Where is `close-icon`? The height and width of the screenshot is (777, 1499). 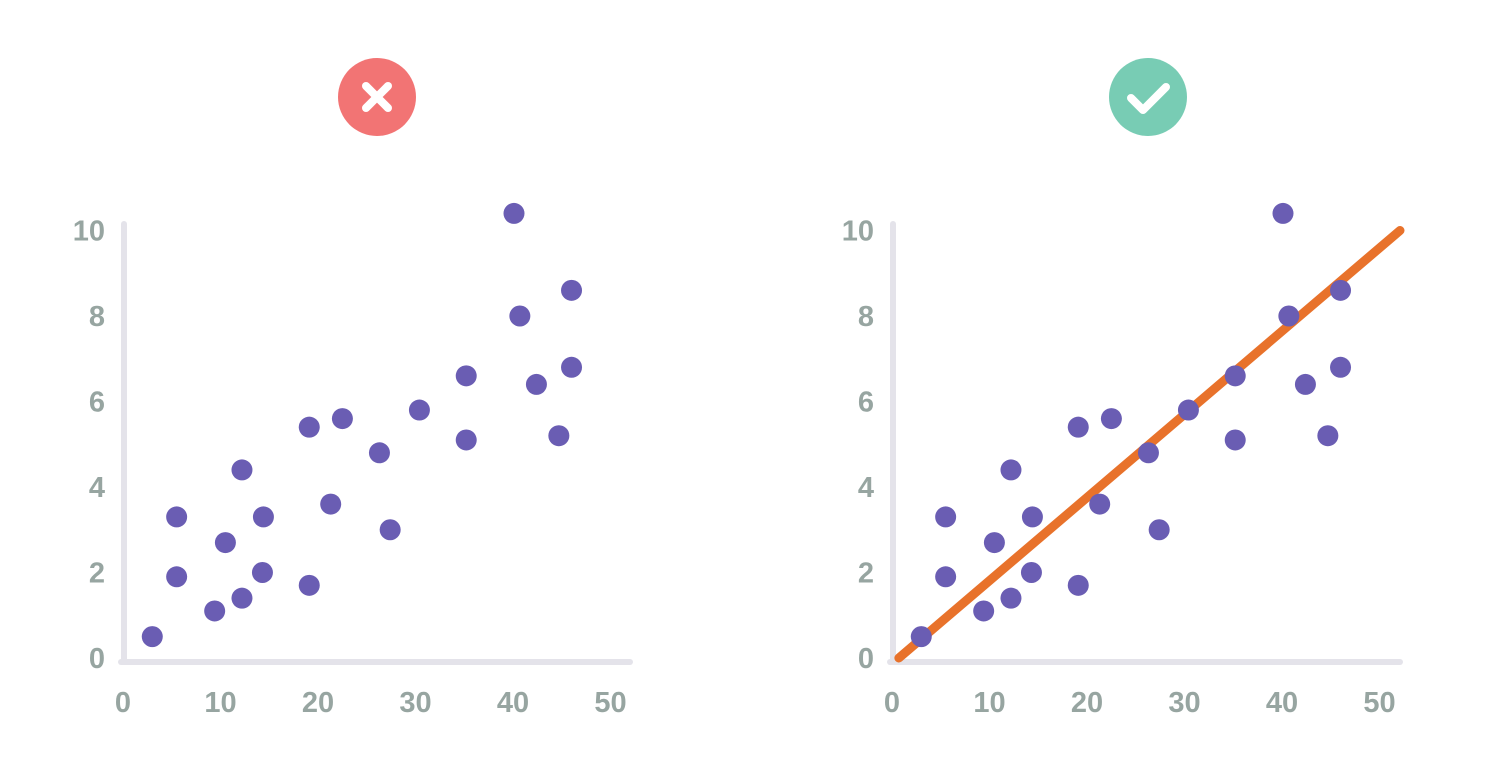
close-icon is located at coordinates (377, 97).